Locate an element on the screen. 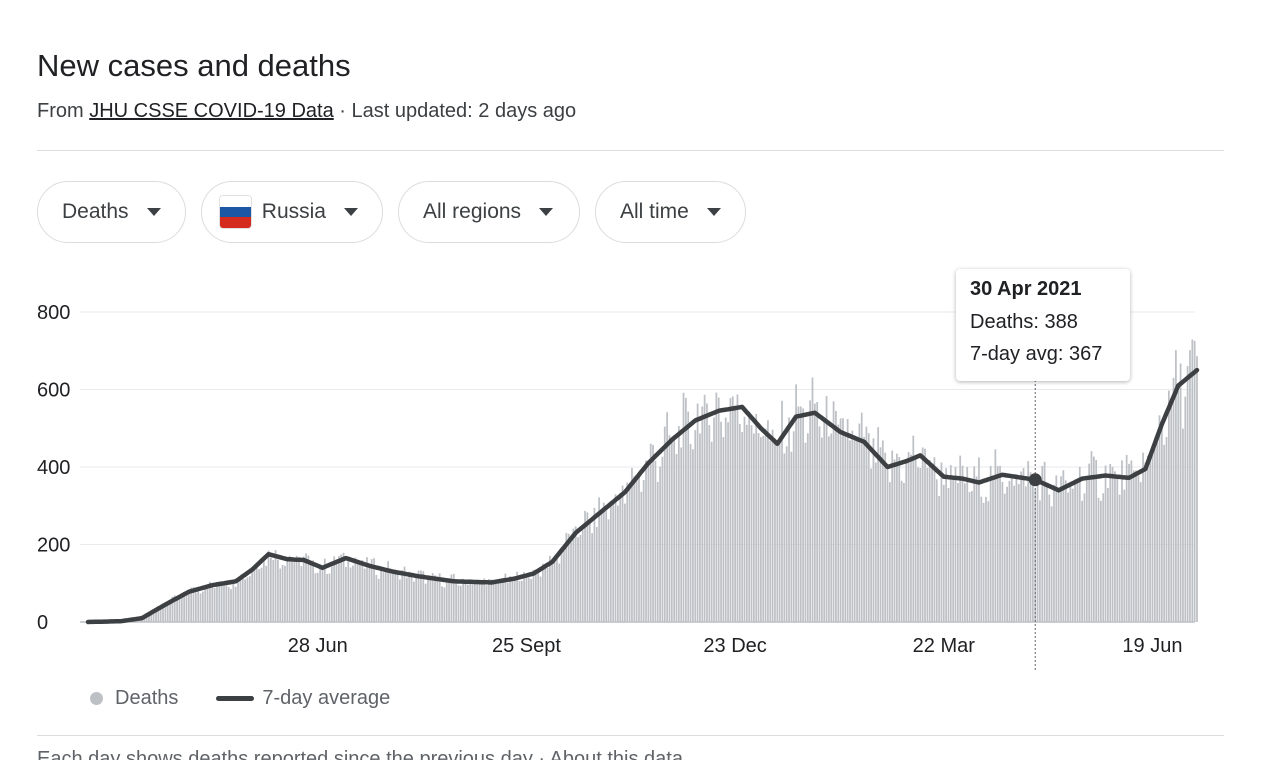 This screenshot has width=1280, height=760. y-tick-label: 0 is located at coordinates (42, 623).